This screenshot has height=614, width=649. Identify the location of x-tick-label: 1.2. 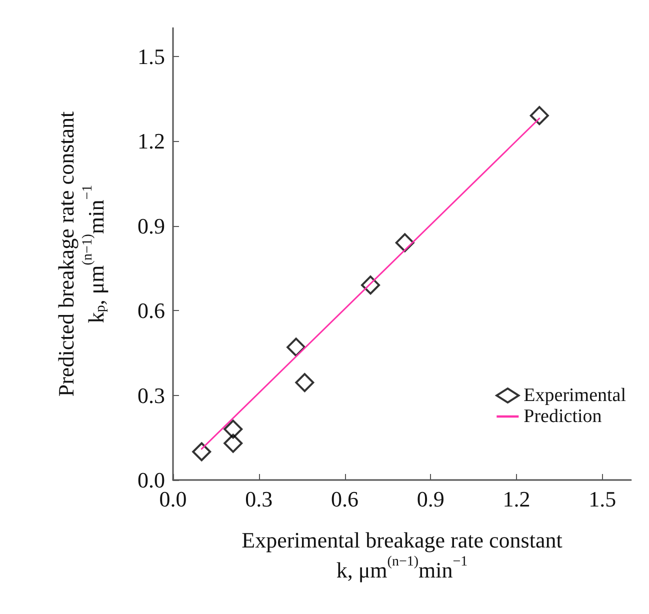
(516, 499).